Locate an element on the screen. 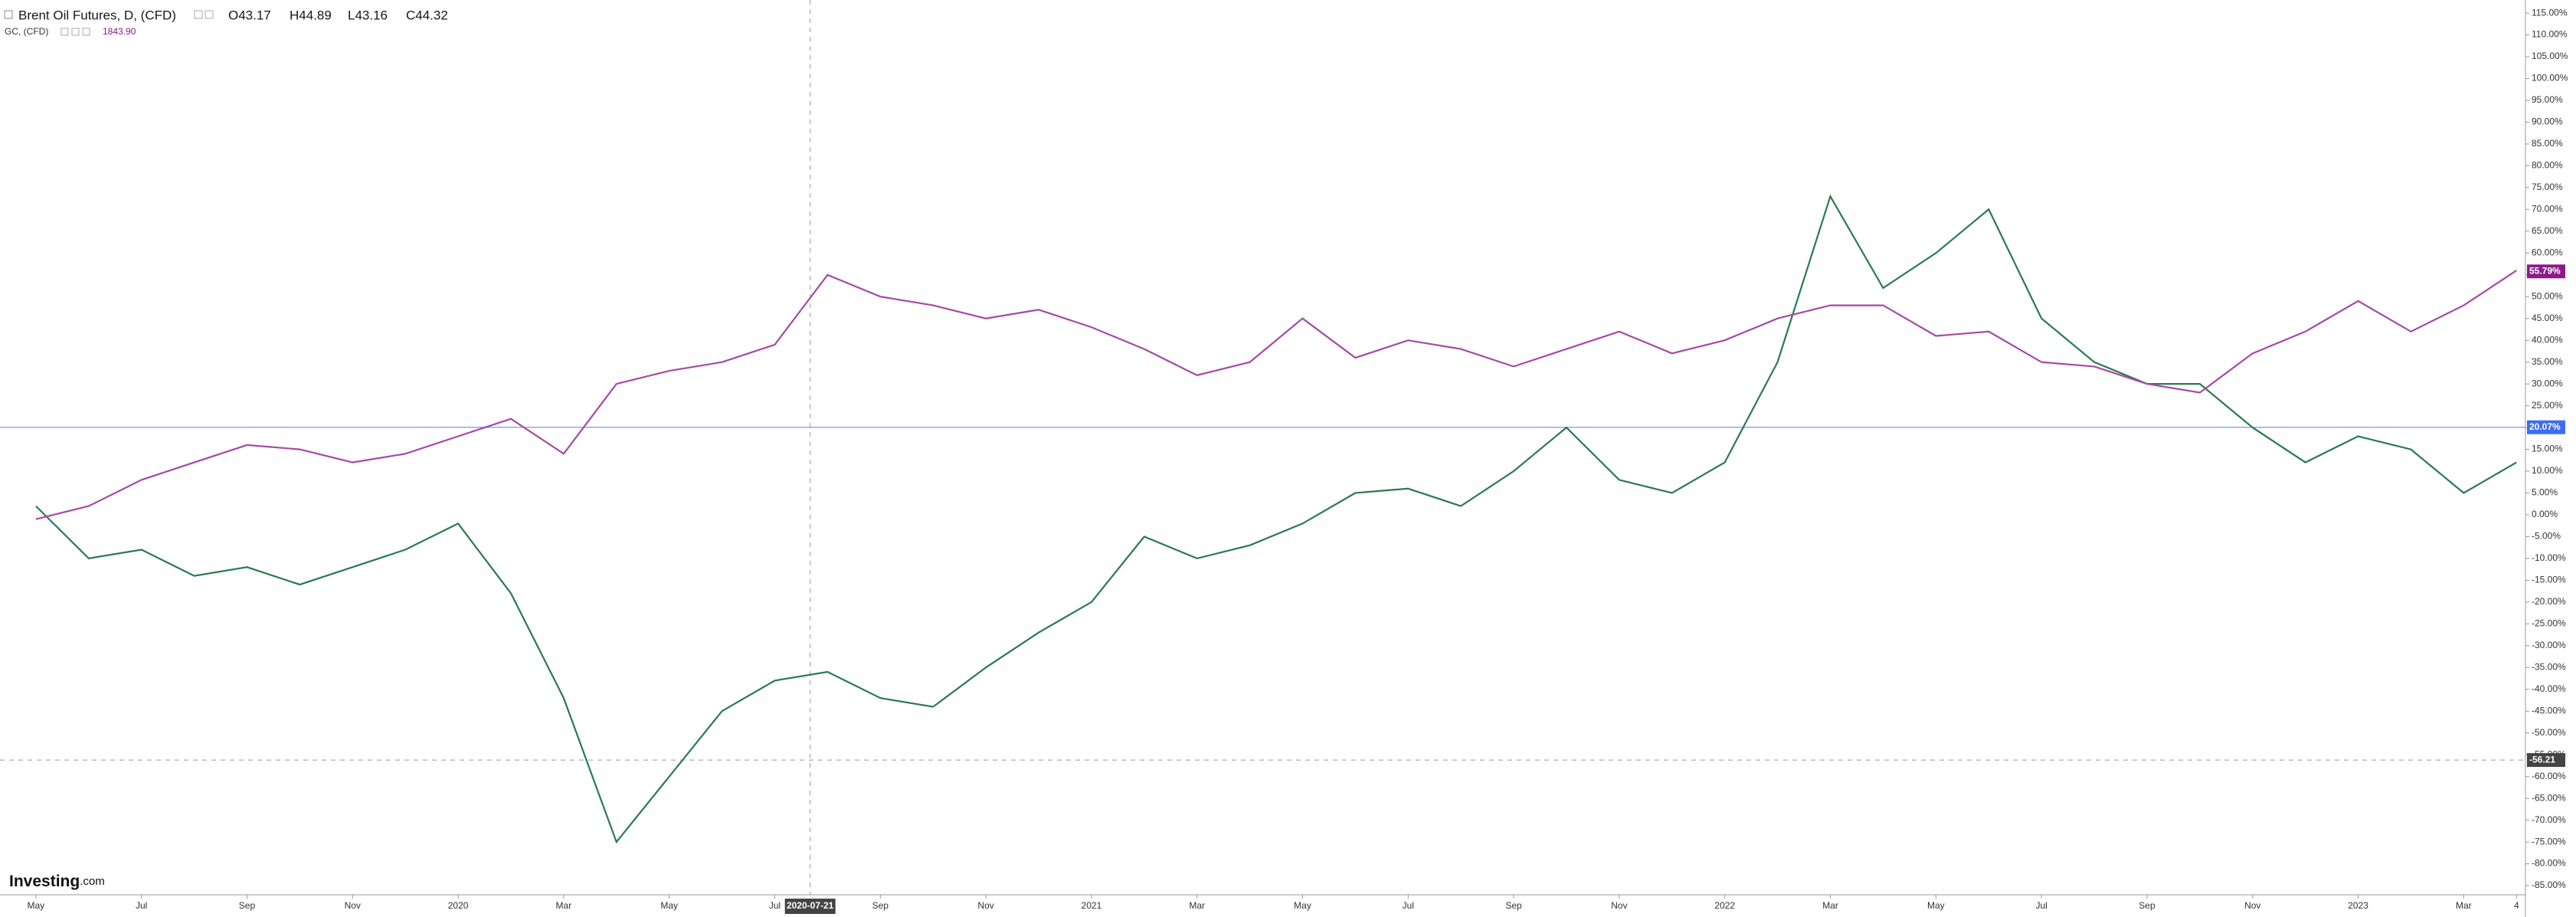 This screenshot has width=2576, height=917. y-tick-label: 115.00% is located at coordinates (2550, 13).